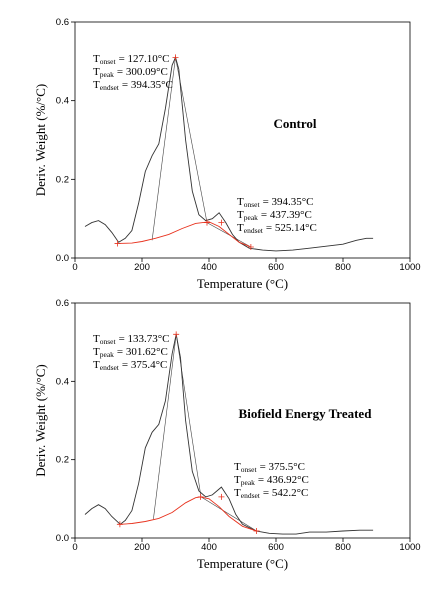  Describe the element at coordinates (144, 339) in the screenshot. I see `annotation-value: = 133.73°C` at that location.